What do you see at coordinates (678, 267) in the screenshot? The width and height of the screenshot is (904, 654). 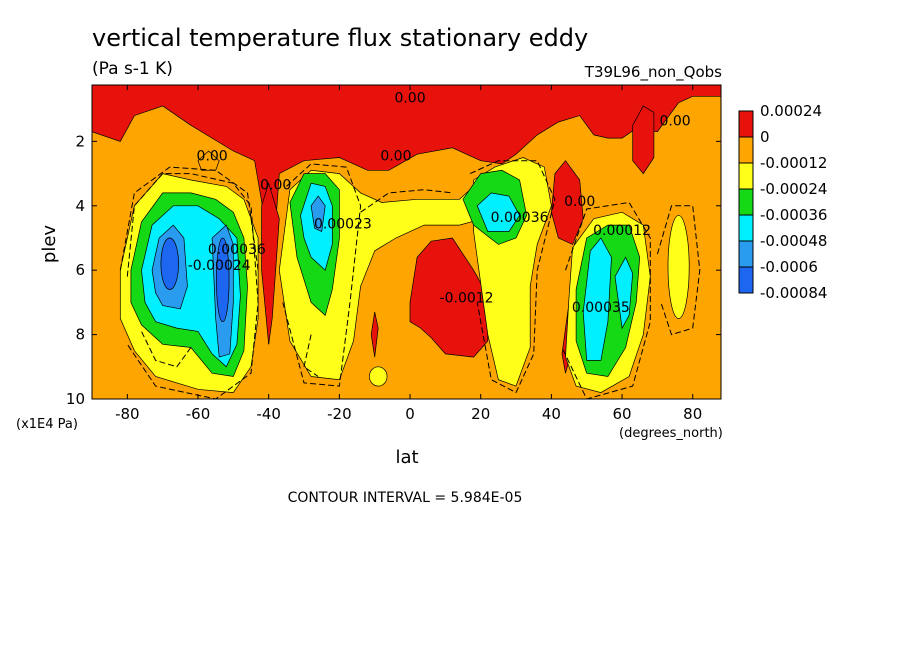 I see `contour-region-yellow-75n` at bounding box center [678, 267].